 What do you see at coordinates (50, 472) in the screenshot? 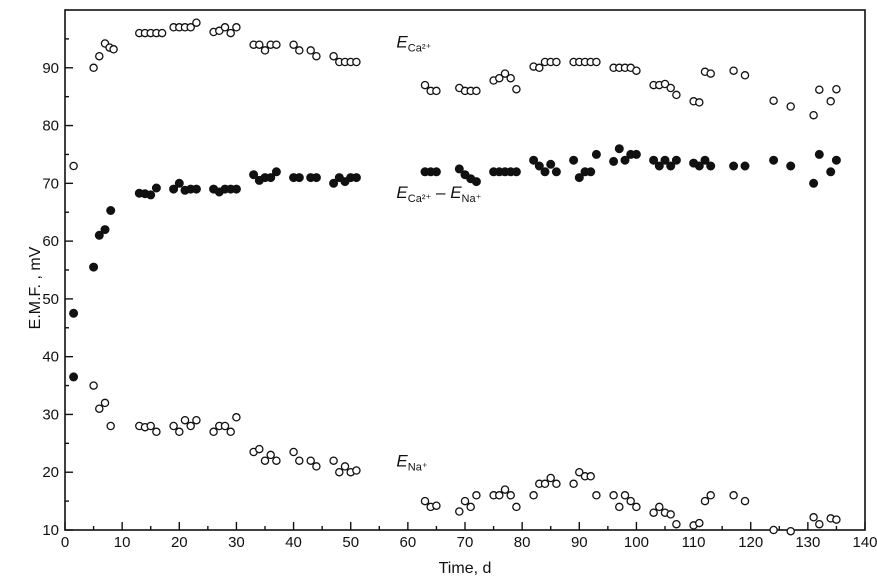
I see `y-tick-label: 20` at bounding box center [50, 472].